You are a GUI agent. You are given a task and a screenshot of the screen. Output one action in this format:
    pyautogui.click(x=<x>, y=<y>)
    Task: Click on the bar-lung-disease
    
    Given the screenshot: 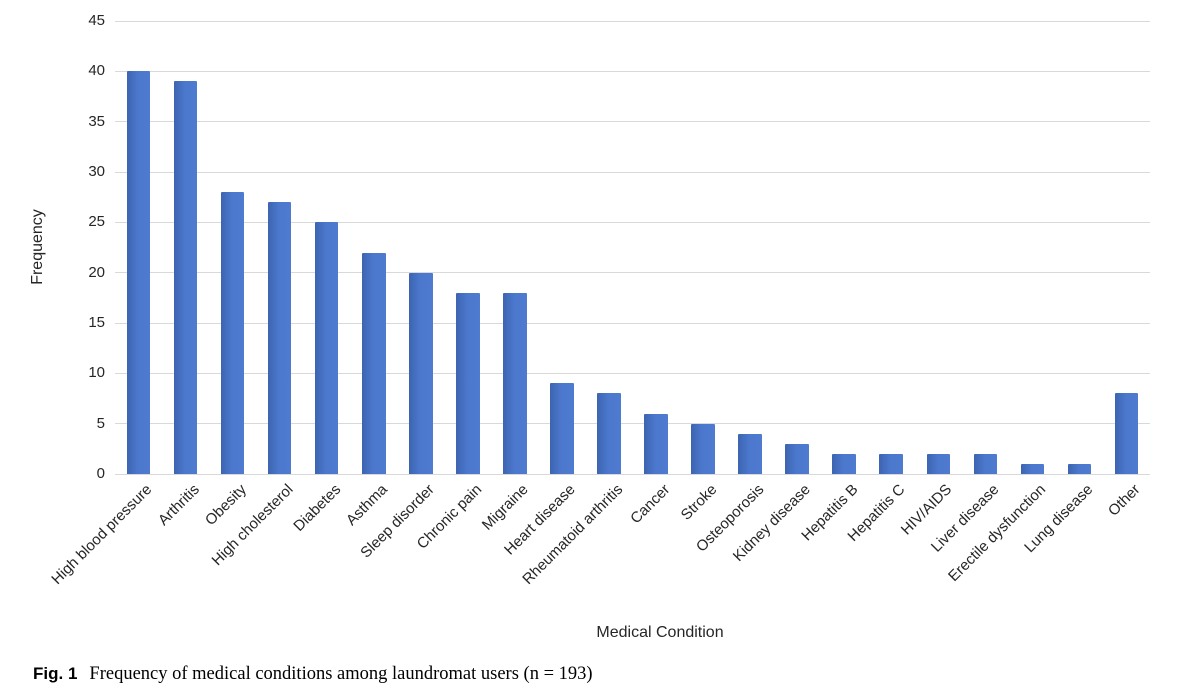 What is the action you would take?
    pyautogui.click(x=1079, y=468)
    